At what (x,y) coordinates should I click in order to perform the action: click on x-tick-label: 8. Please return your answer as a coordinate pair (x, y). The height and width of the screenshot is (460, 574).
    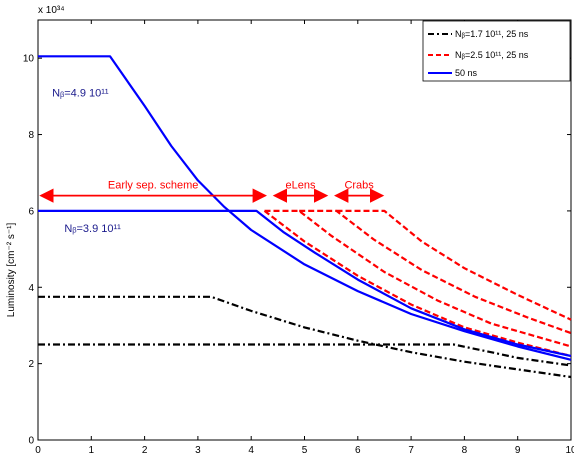
    Looking at the image, I should click on (465, 450).